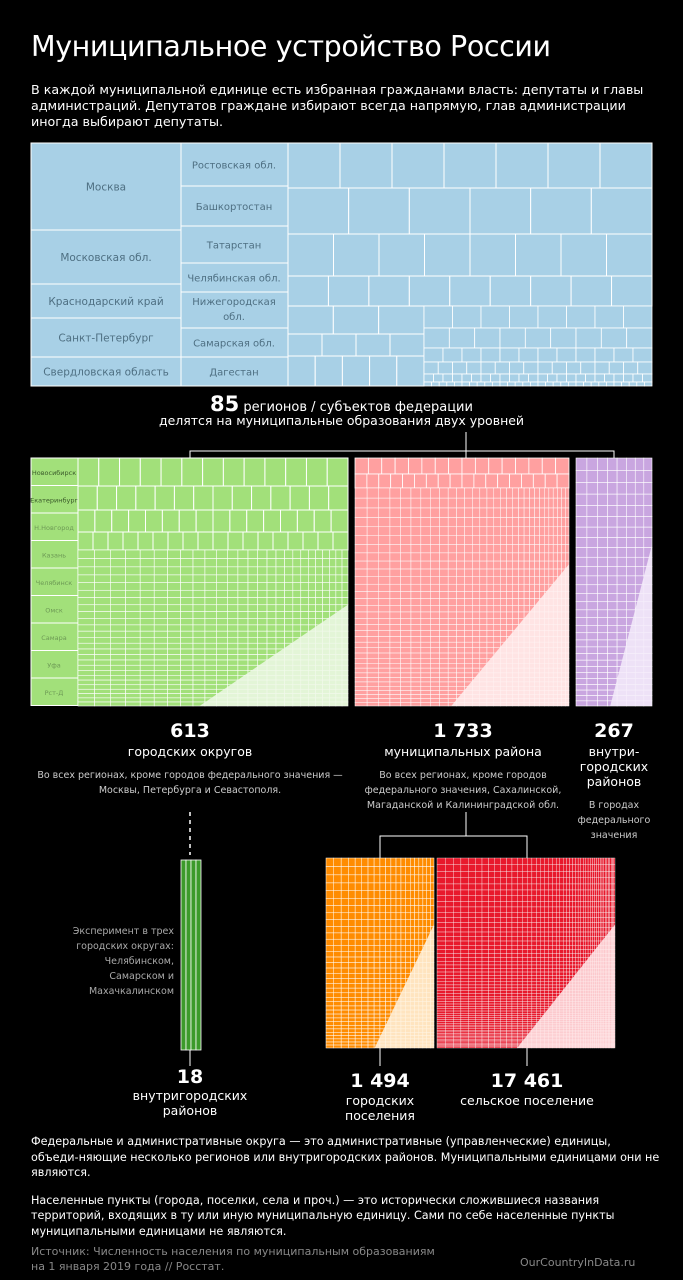 This screenshot has width=683, height=1280. What do you see at coordinates (510, 635) in the screenshot?
I see `municipal-district-cell-fade` at bounding box center [510, 635].